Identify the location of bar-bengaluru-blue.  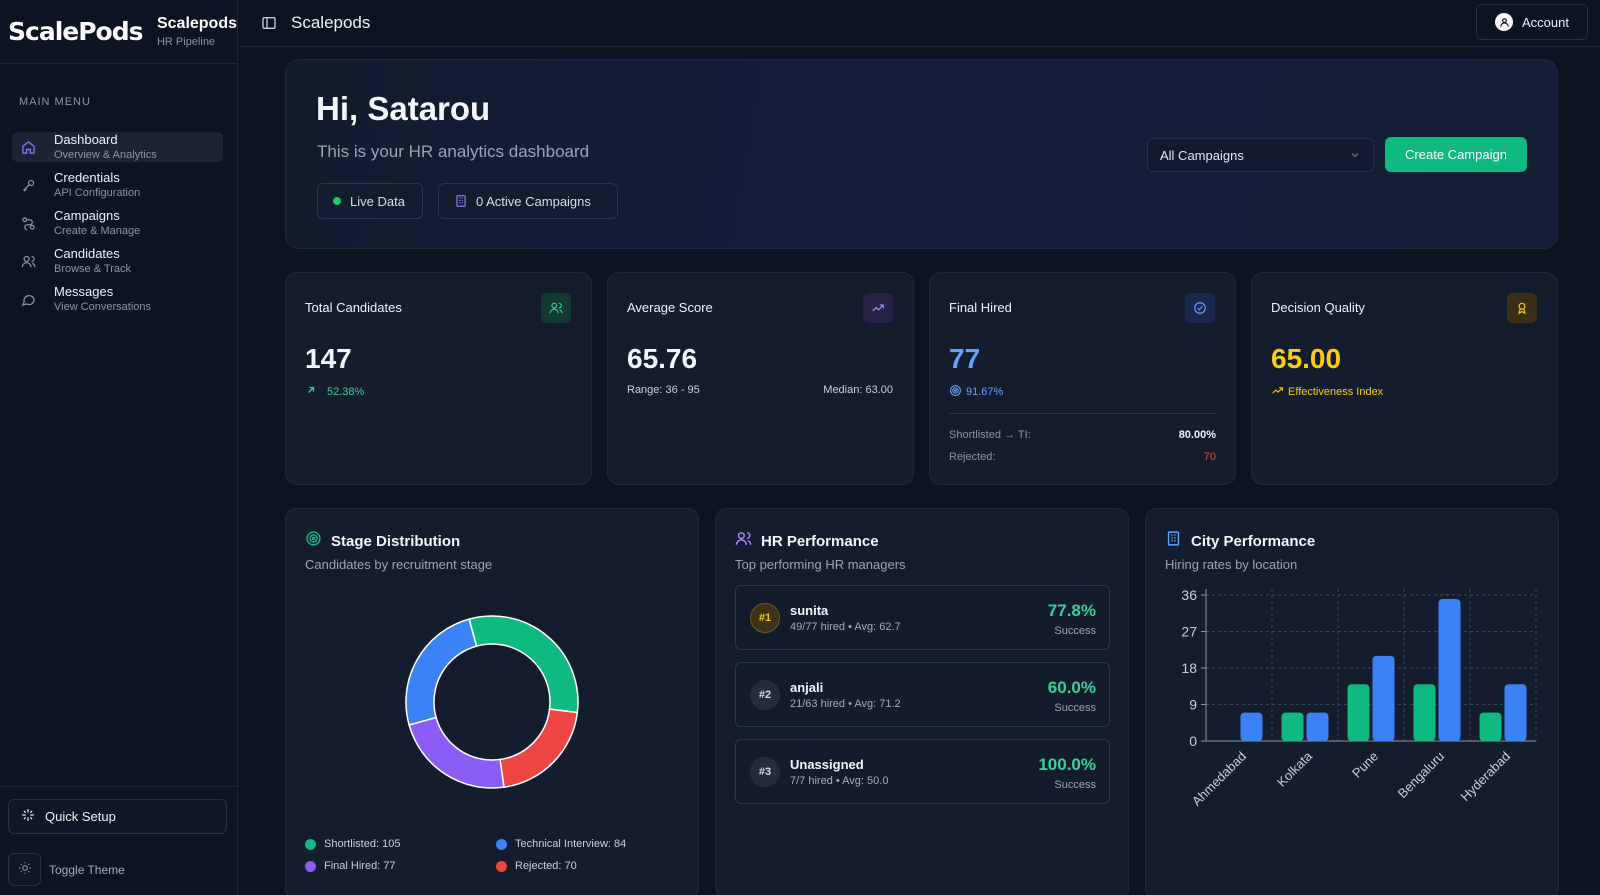
(1449, 670).